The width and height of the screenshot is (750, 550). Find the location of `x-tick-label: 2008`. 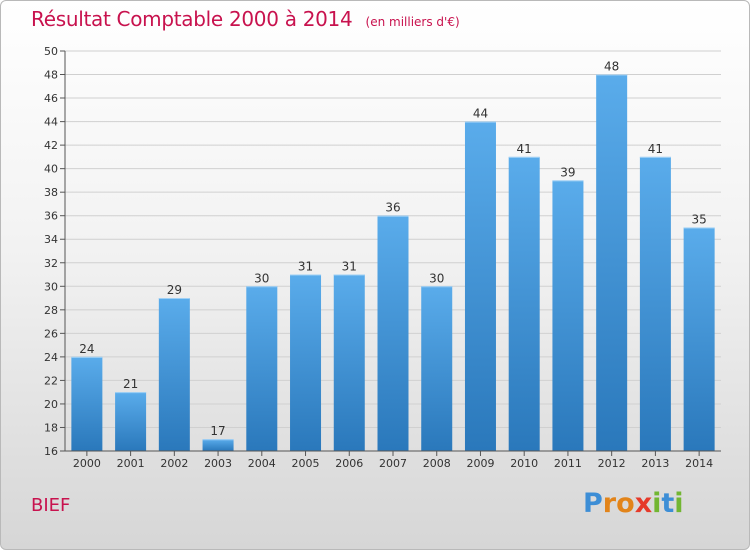

x-tick-label: 2008 is located at coordinates (437, 463).